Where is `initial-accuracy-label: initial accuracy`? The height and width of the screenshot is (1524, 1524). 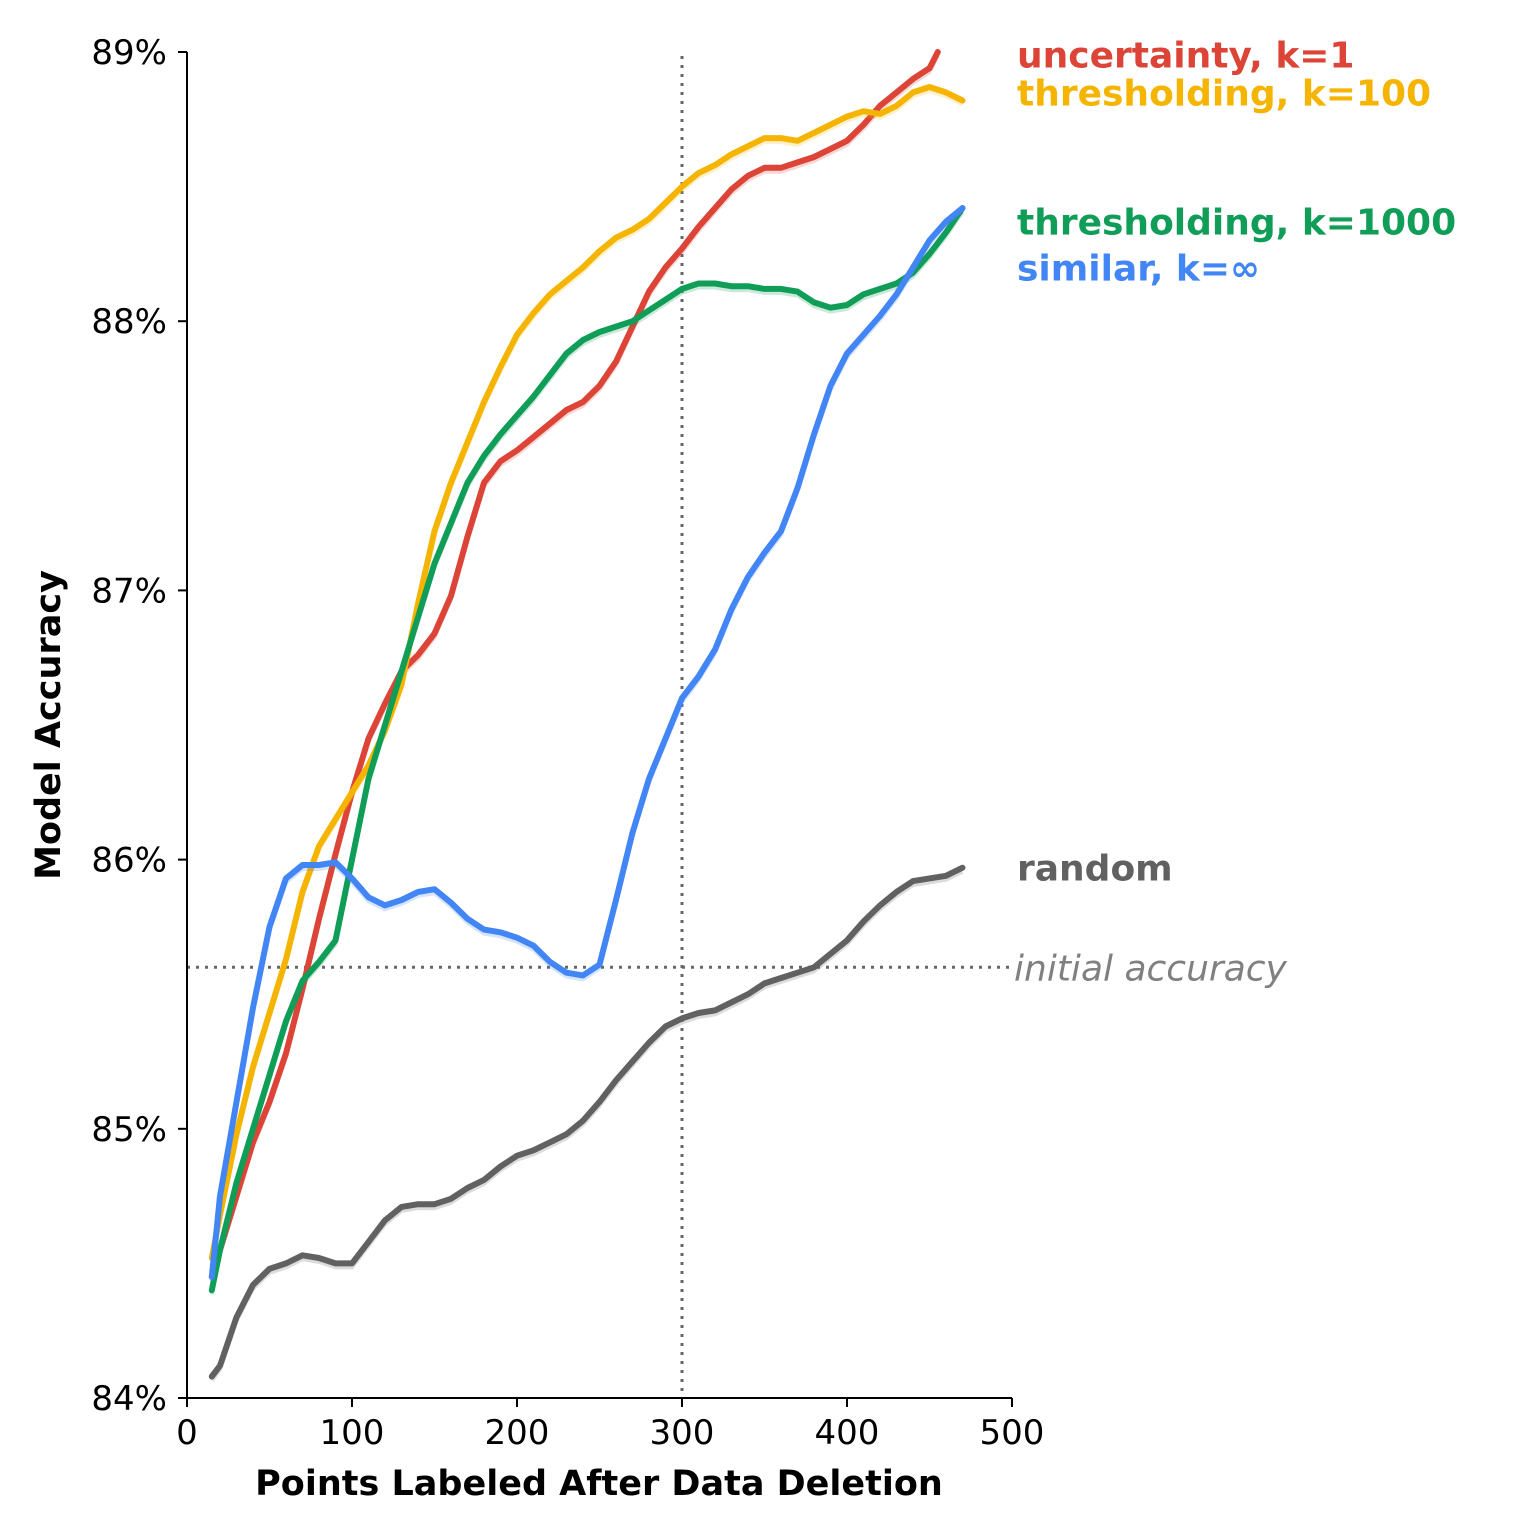
initial-accuracy-label: initial accuracy is located at coordinates (1151, 968).